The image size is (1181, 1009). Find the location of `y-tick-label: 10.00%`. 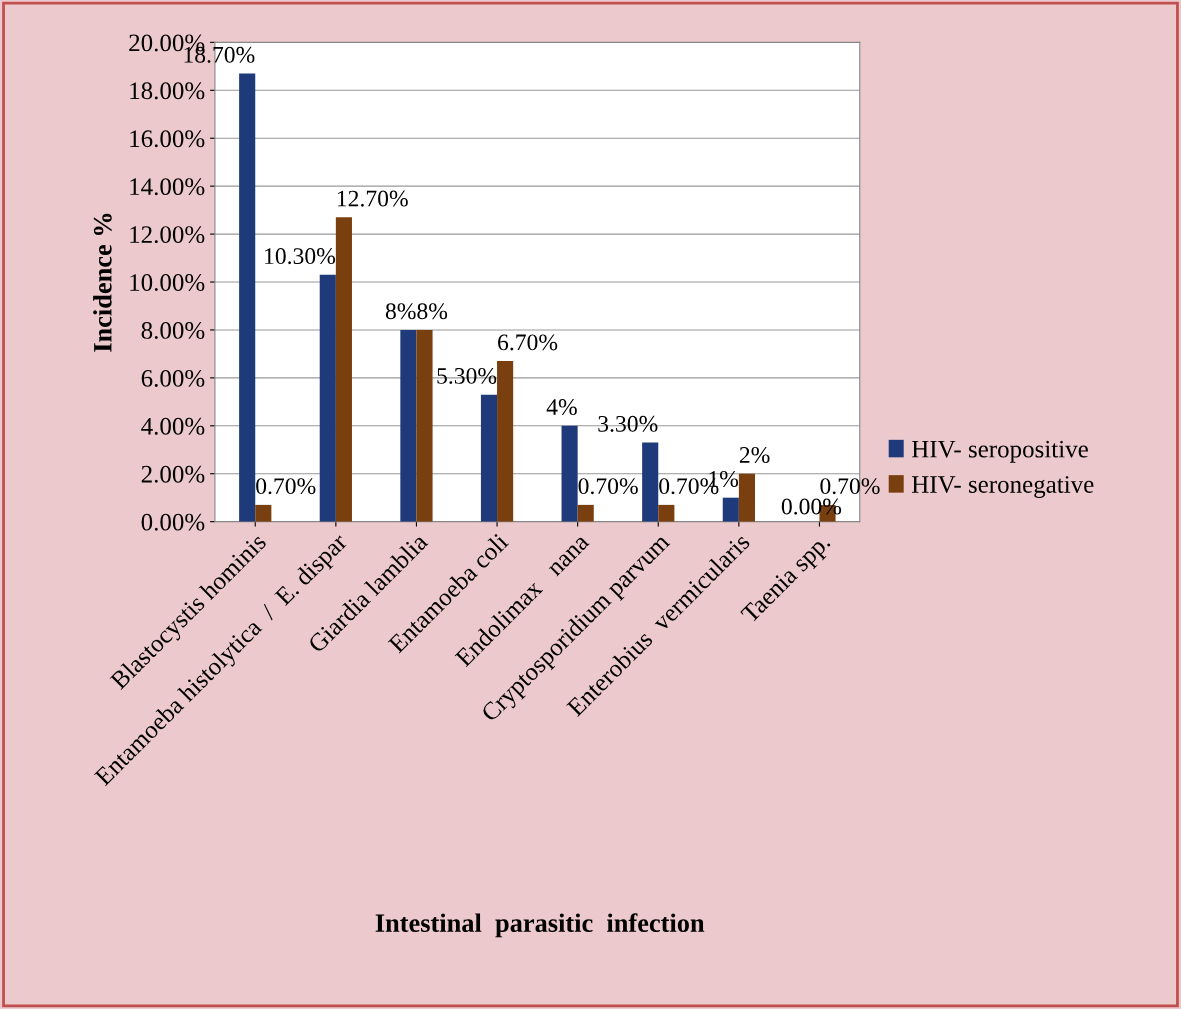

y-tick-label: 10.00% is located at coordinates (167, 283).